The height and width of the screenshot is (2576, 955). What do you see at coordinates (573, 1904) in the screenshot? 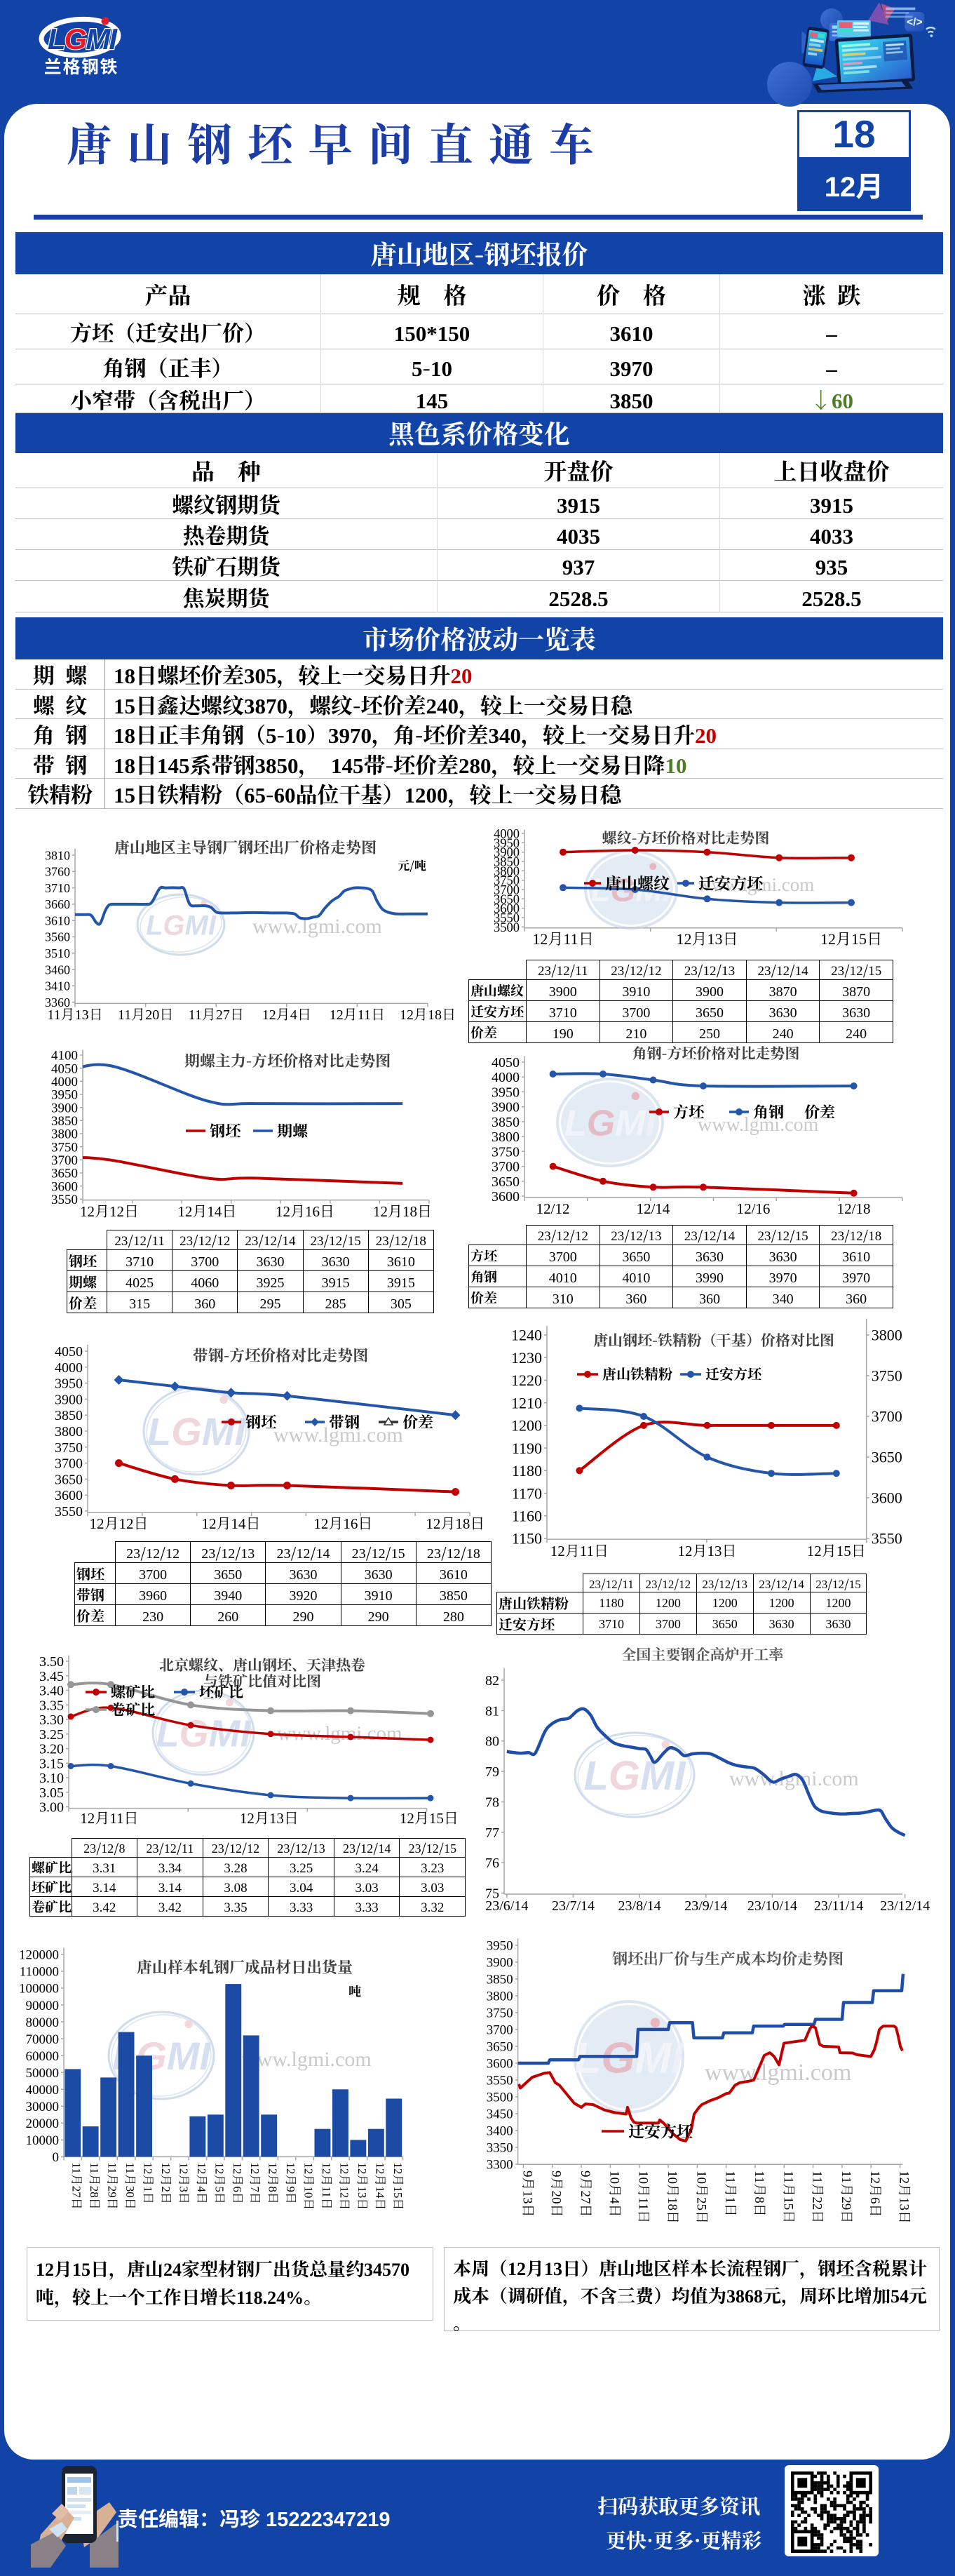
I see `svg-text: 23/7/14` at bounding box center [573, 1904].